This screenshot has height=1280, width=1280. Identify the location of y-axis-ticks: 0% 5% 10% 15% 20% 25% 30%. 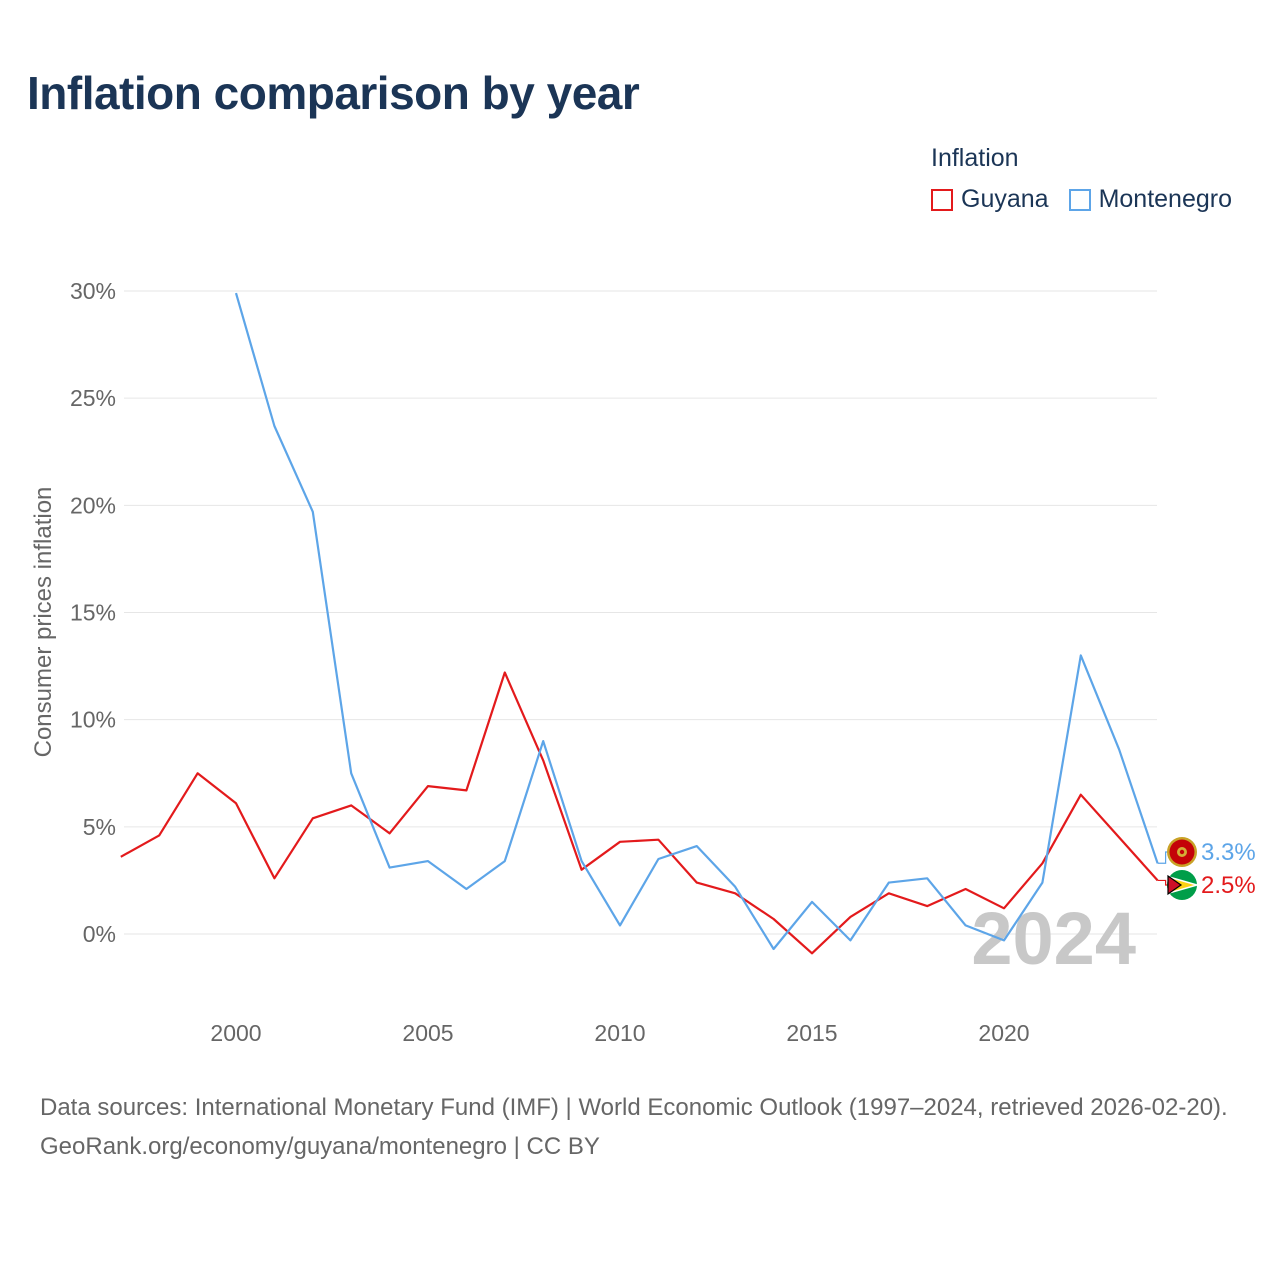
(93, 612).